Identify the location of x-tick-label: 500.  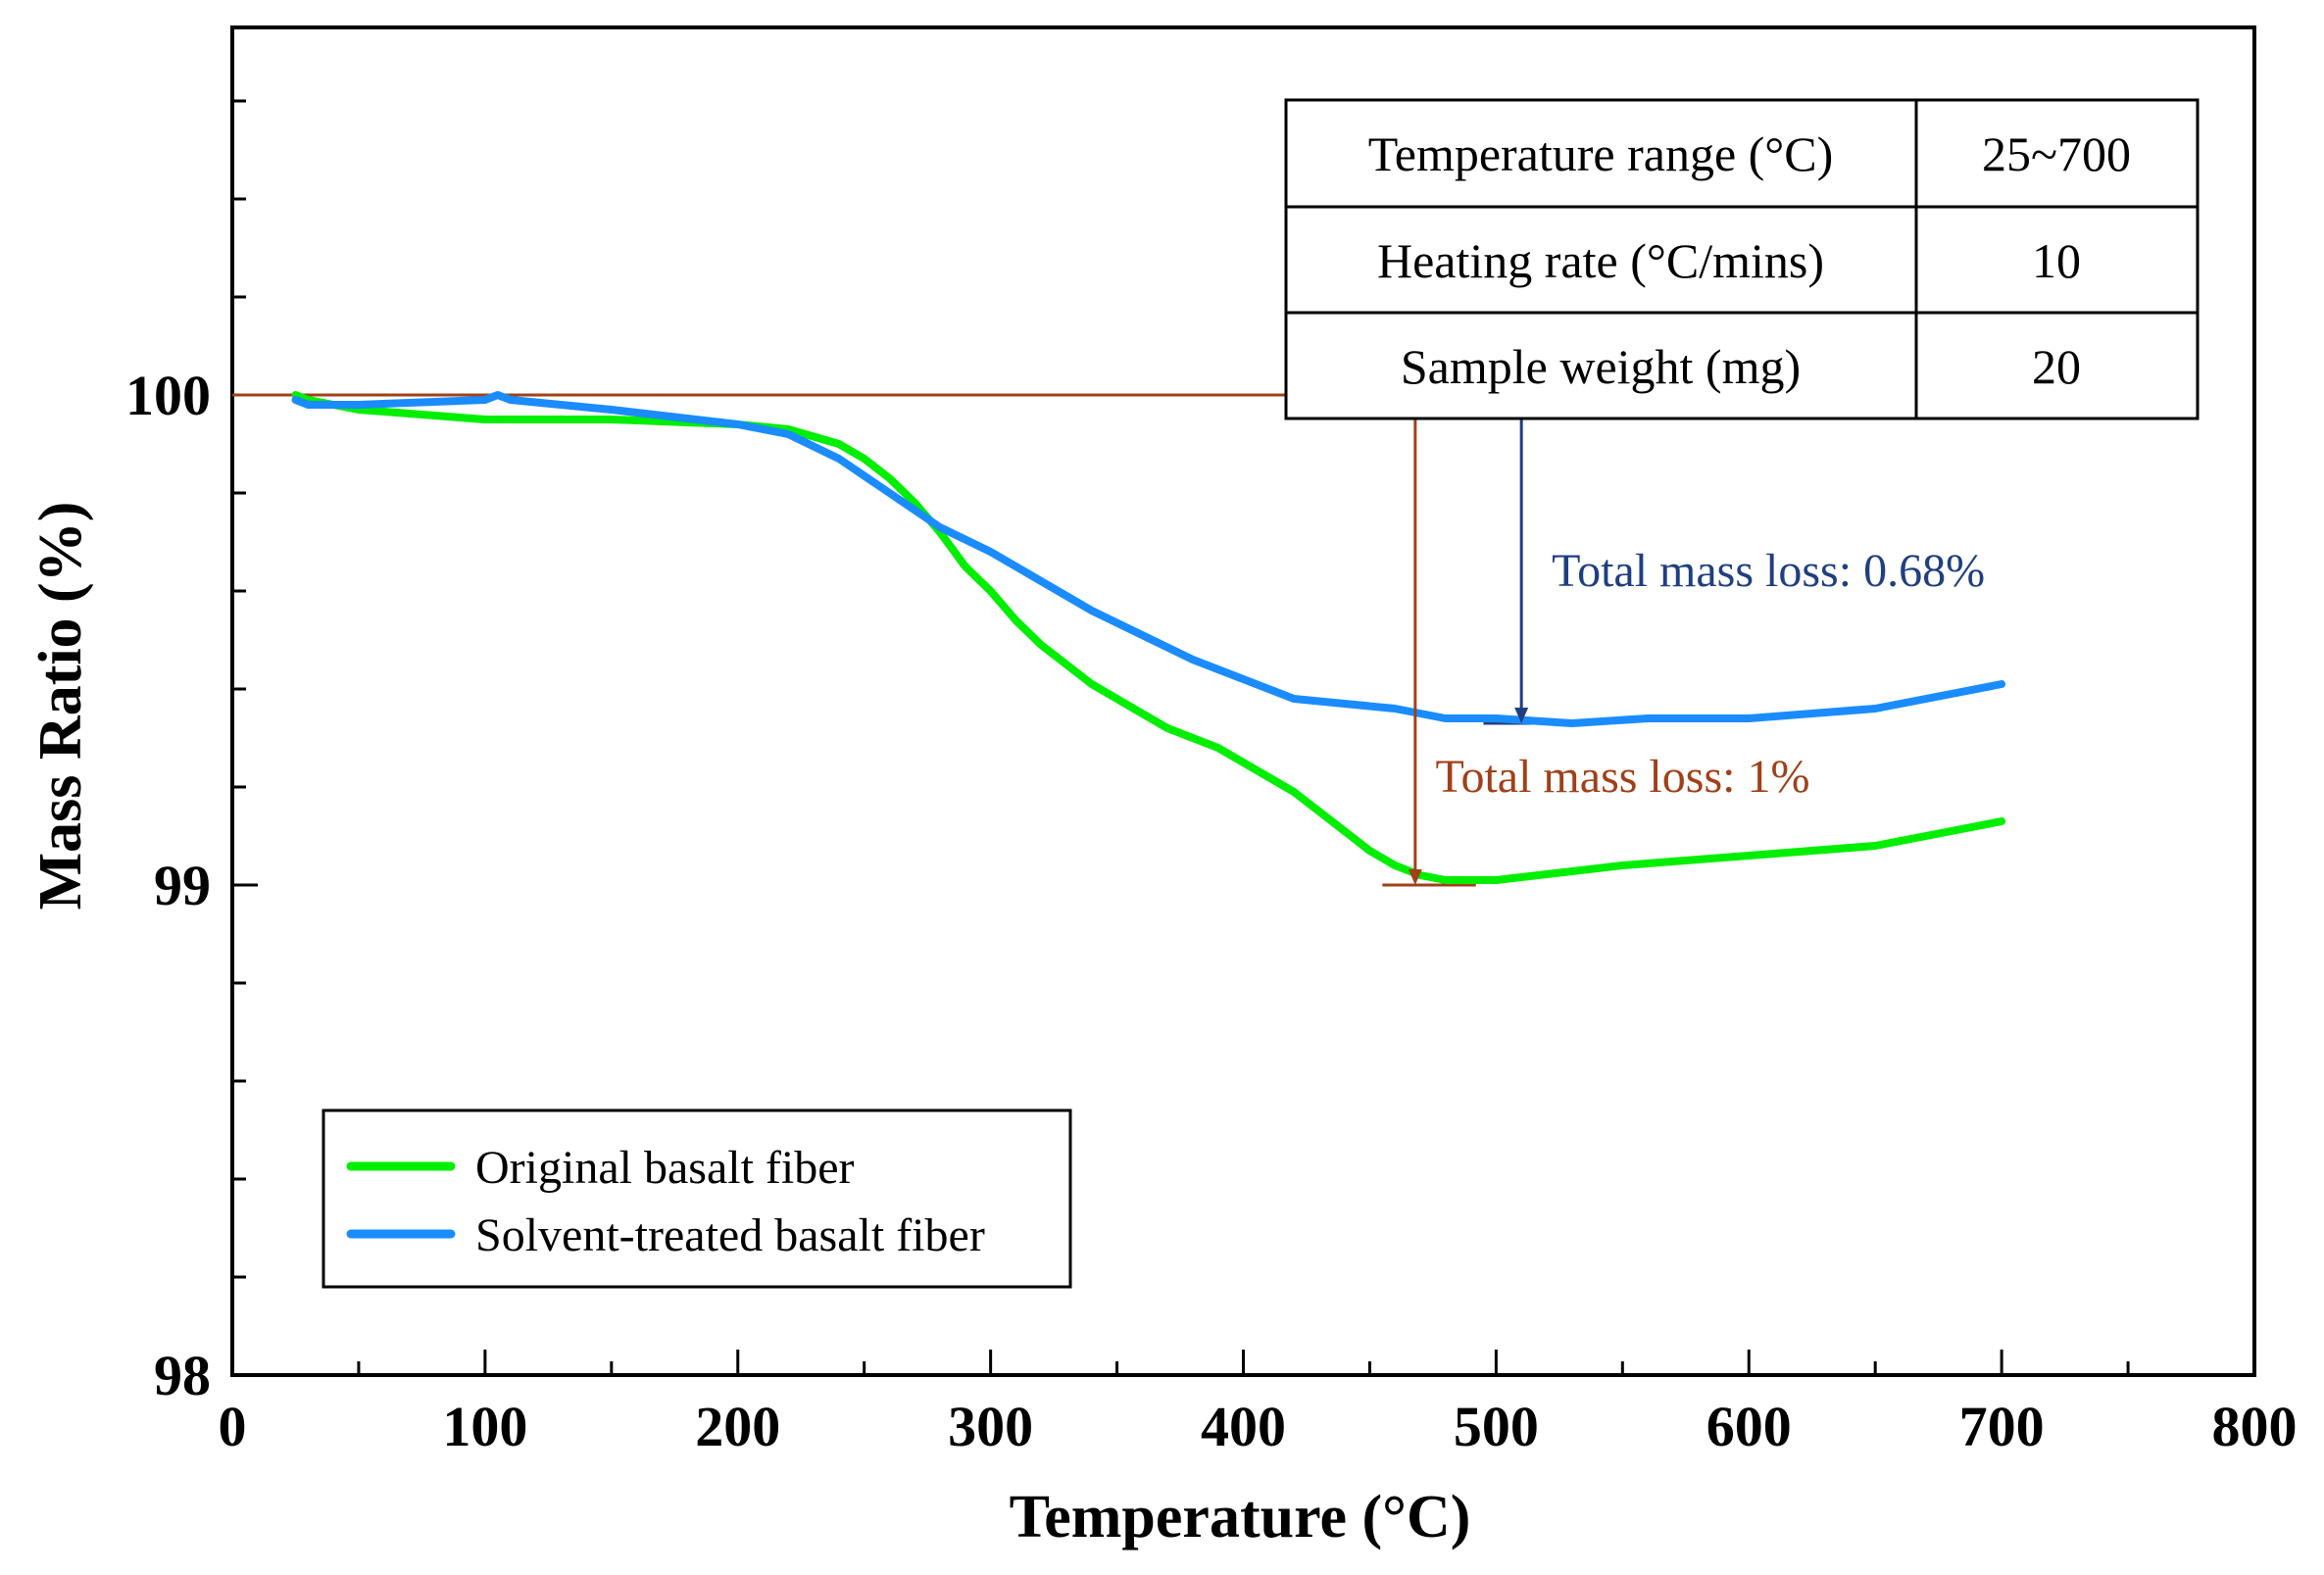
(1496, 1426).